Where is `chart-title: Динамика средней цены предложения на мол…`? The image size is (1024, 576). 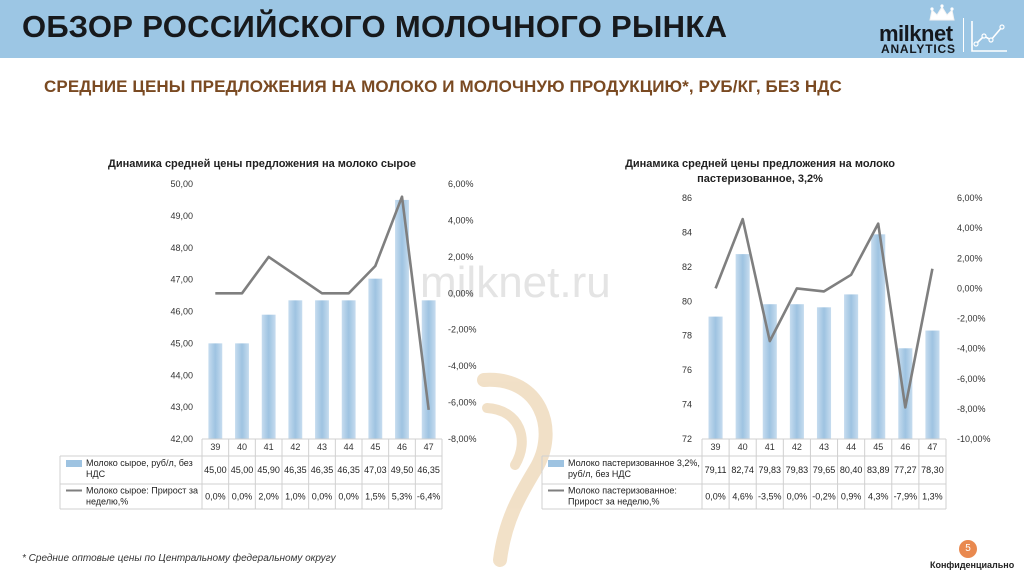
chart-title: Динамика средней цены предложения на мол… is located at coordinates (262, 164).